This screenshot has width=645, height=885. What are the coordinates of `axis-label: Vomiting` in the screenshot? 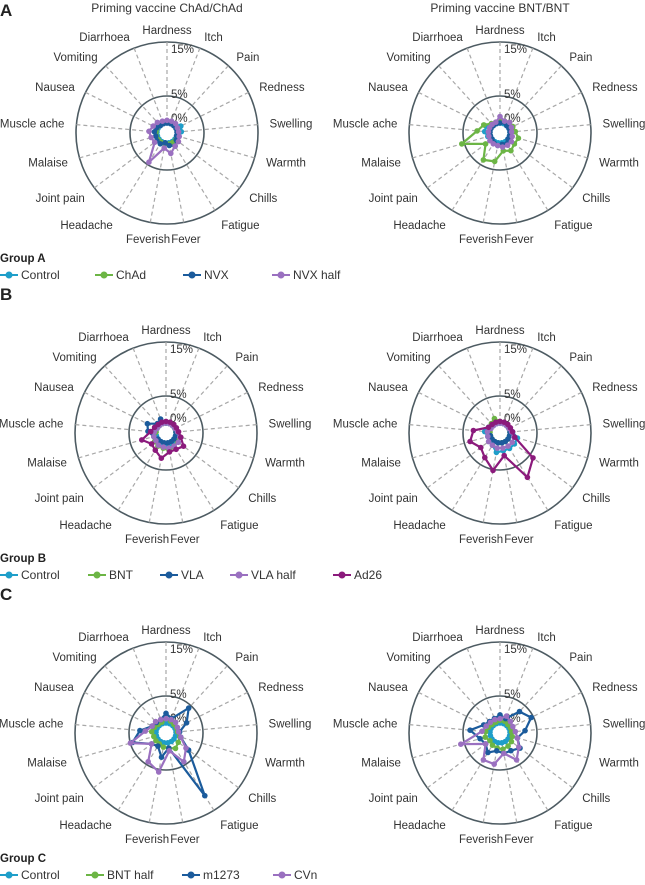 It's located at (74, 658).